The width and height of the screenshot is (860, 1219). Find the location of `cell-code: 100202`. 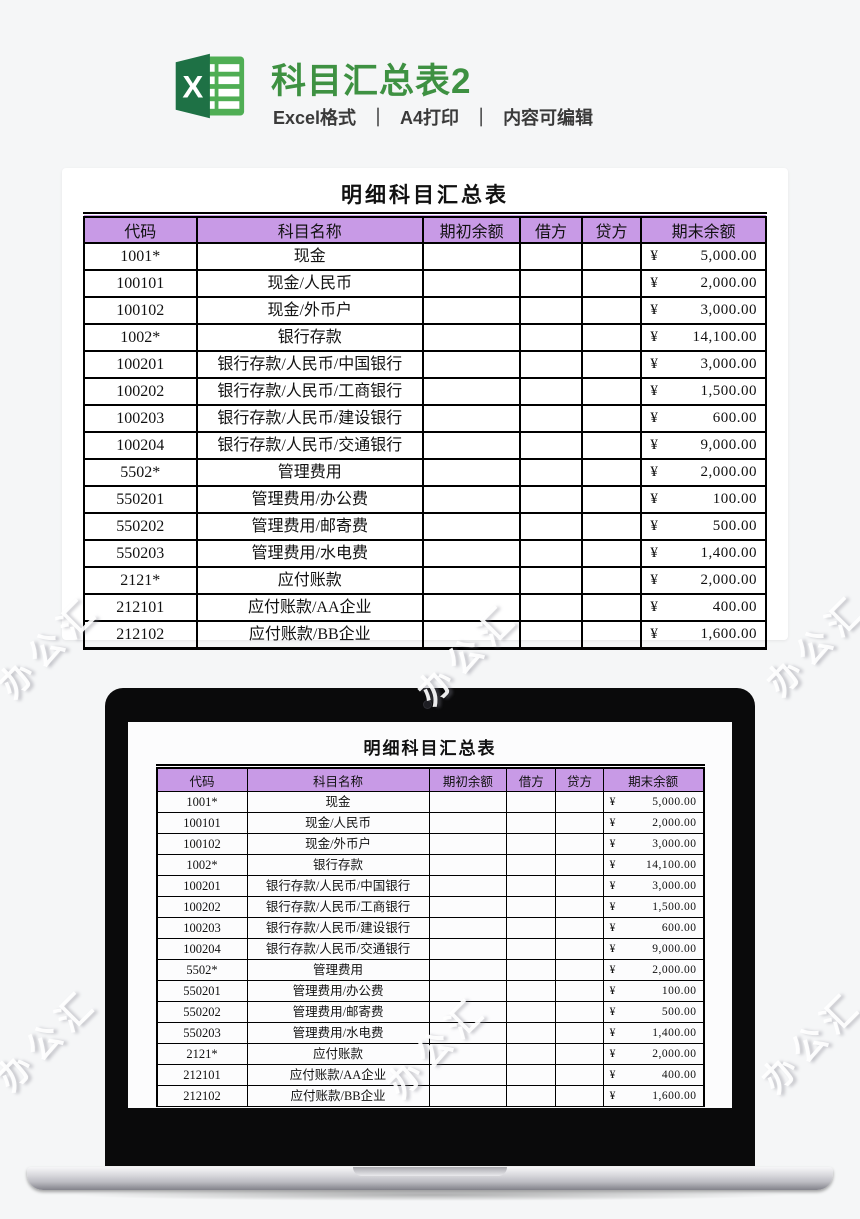

cell-code: 100202 is located at coordinates (140, 391).